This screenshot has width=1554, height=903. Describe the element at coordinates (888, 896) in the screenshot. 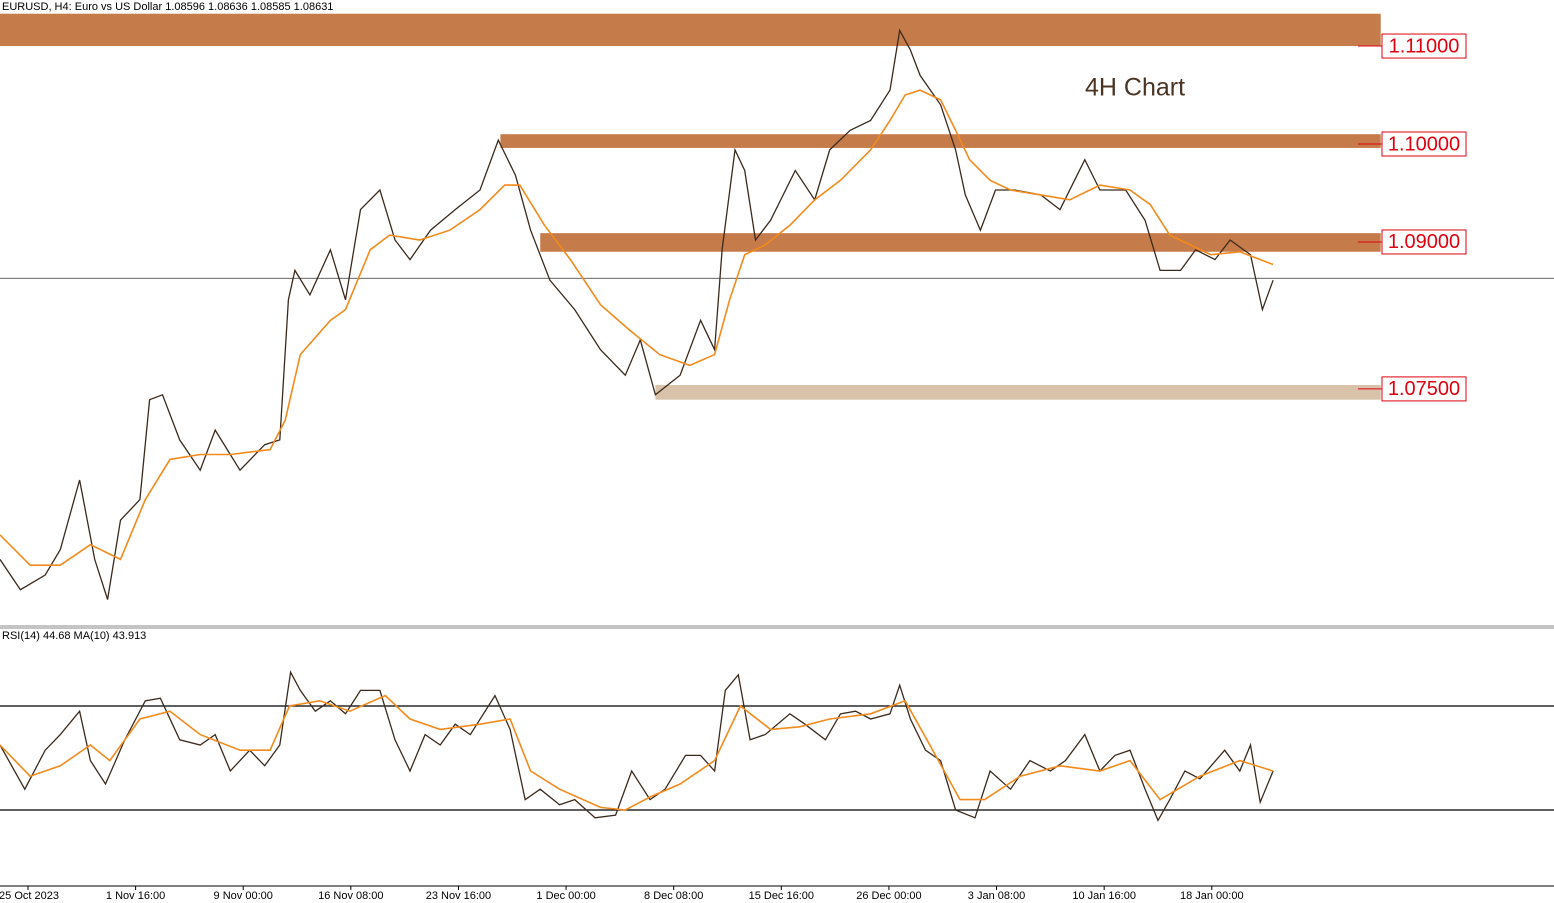

I see `x-tick-label: 26 Dec 00:00` at that location.